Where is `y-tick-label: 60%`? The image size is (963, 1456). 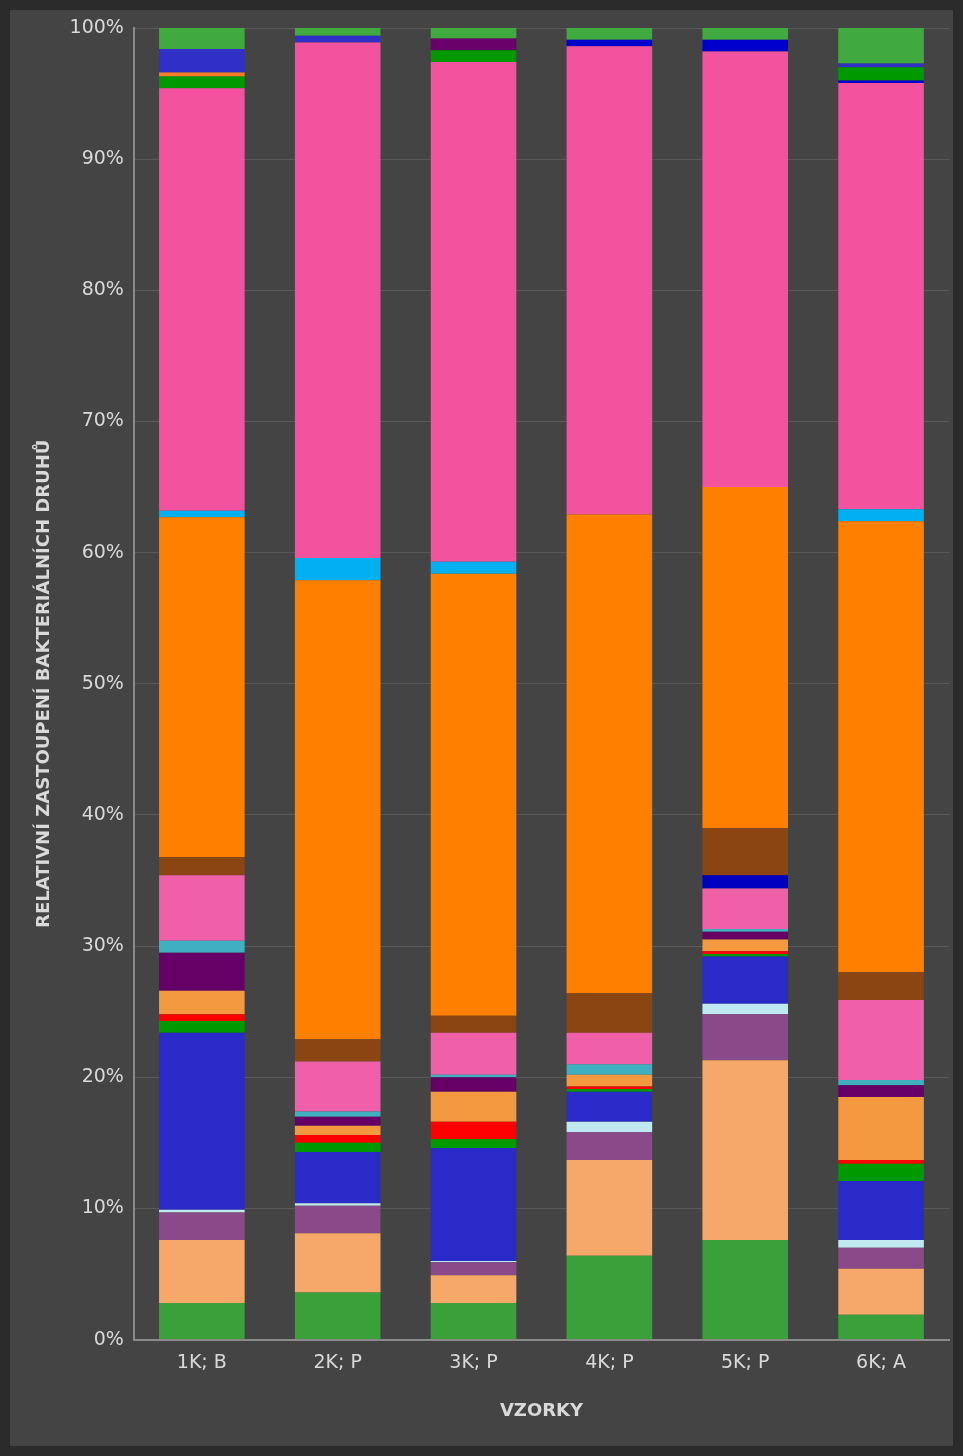
y-tick-label: 60% is located at coordinates (102, 550).